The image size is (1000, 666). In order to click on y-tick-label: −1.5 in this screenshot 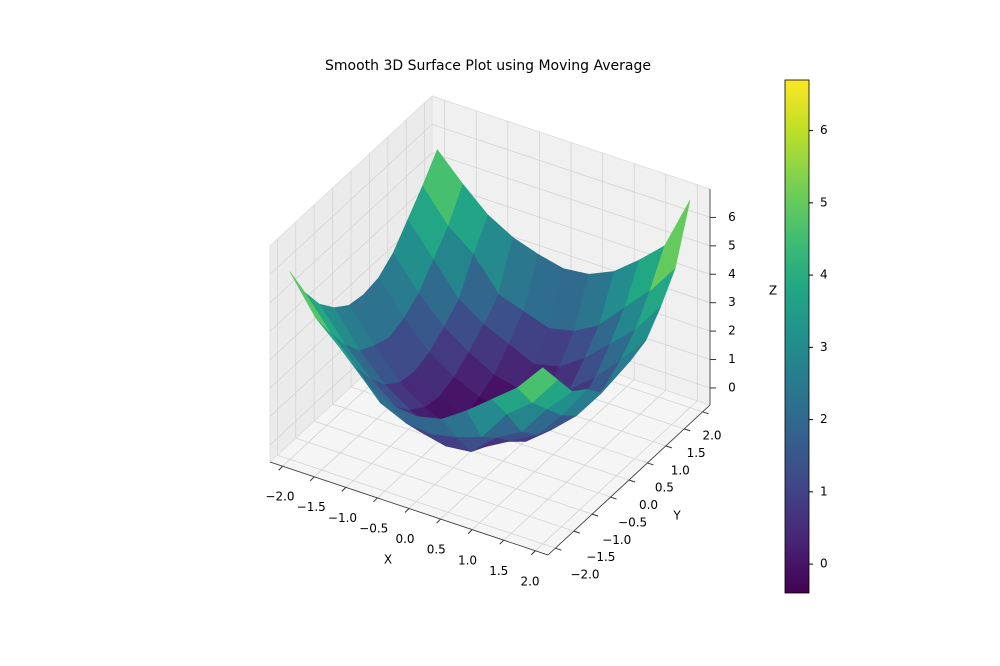, I will do `click(600, 557)`.